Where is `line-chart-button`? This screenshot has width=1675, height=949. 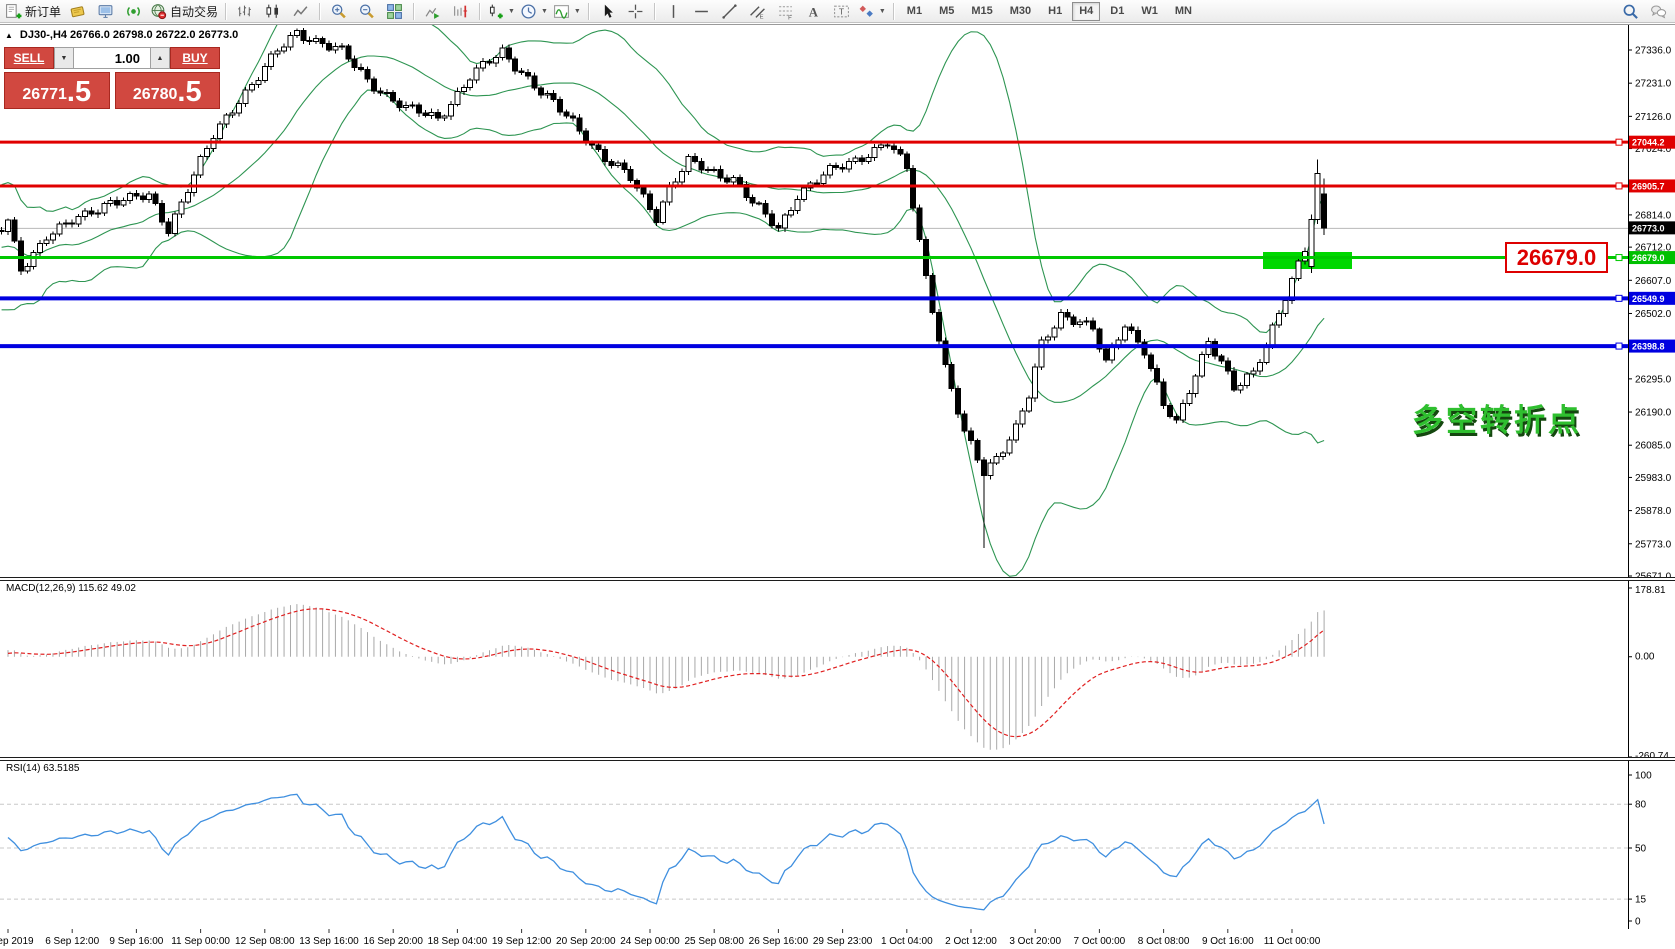
line-chart-button is located at coordinates (300, 11).